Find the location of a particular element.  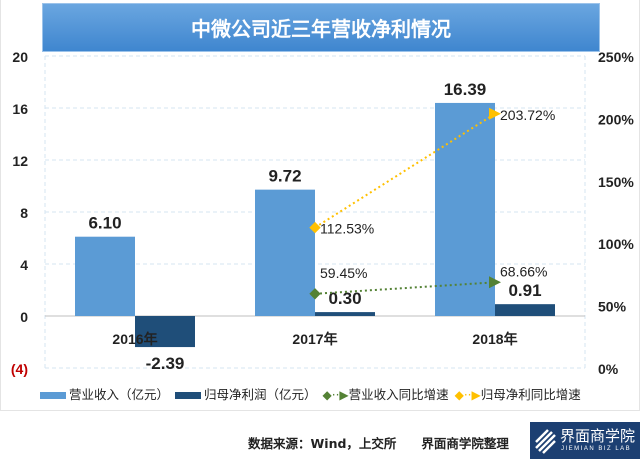

y-left-tick-label: 0 is located at coordinates (24, 317).